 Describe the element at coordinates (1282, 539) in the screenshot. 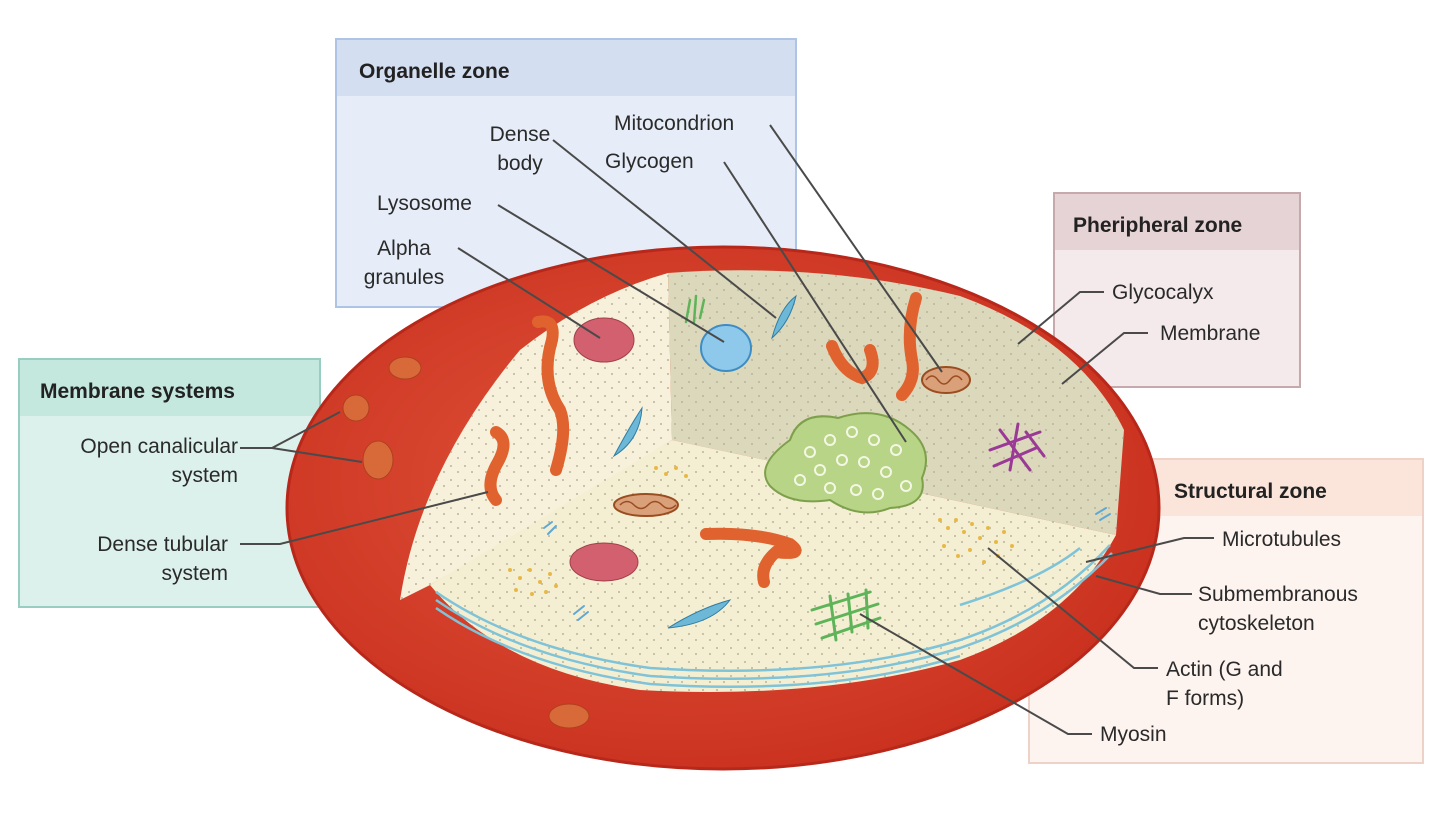

I see `label-microtubules: Microtubules` at that location.